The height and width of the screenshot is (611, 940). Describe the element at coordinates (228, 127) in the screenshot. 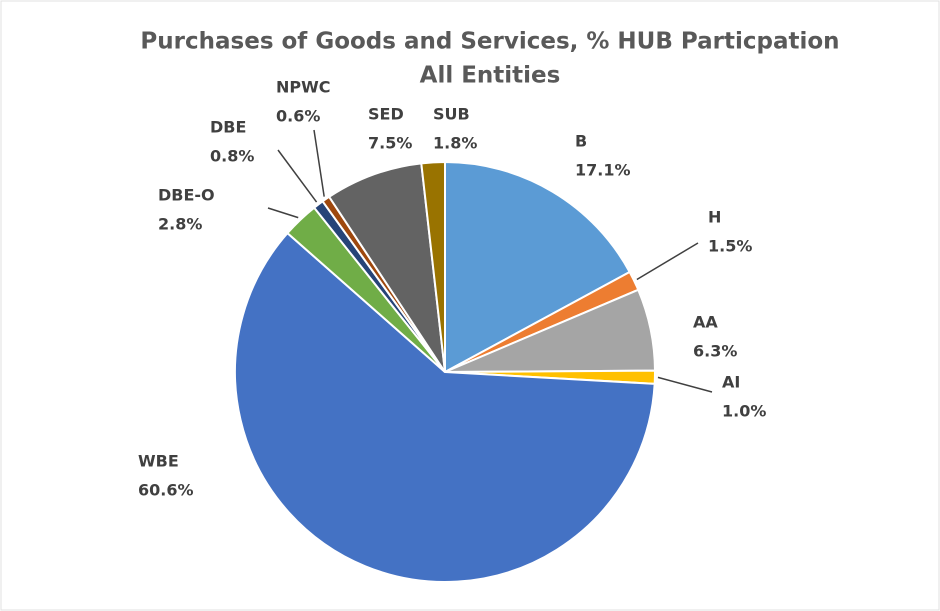

I see `slice-label: DBE` at that location.